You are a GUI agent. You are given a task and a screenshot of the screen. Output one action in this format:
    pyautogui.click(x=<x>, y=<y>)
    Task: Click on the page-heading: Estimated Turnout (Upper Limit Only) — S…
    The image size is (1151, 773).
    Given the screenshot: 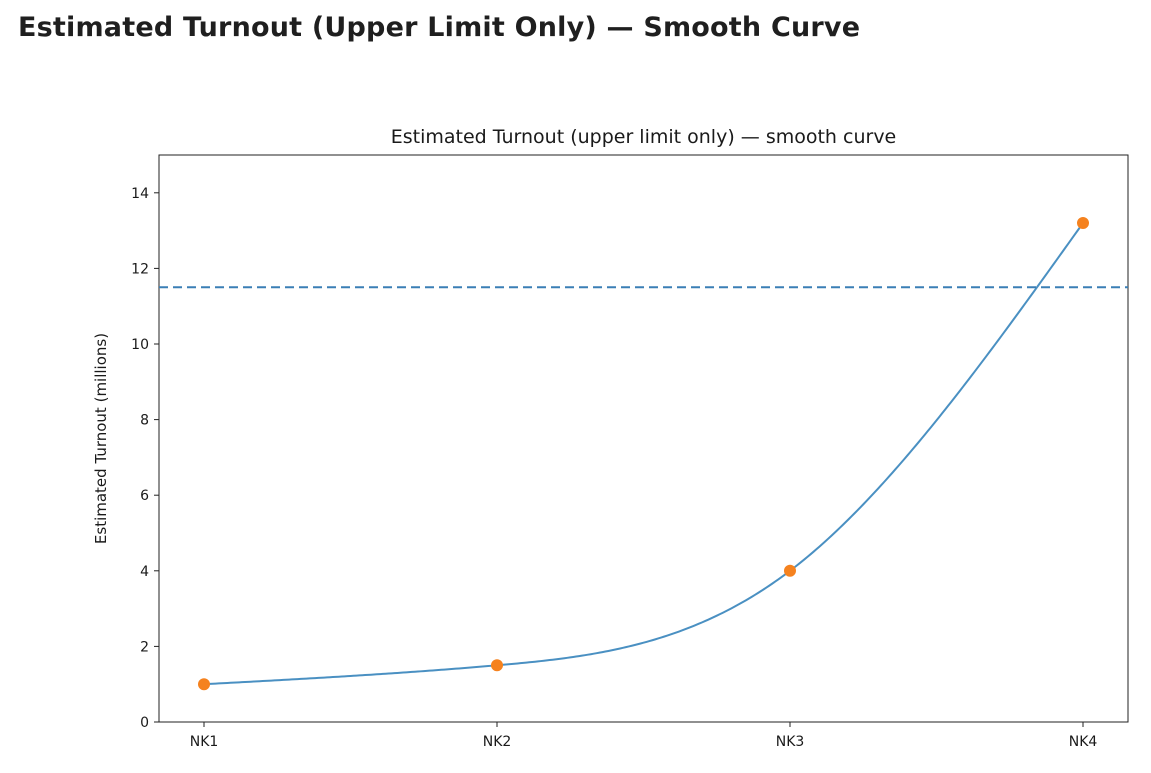 What is the action you would take?
    pyautogui.click(x=439, y=27)
    